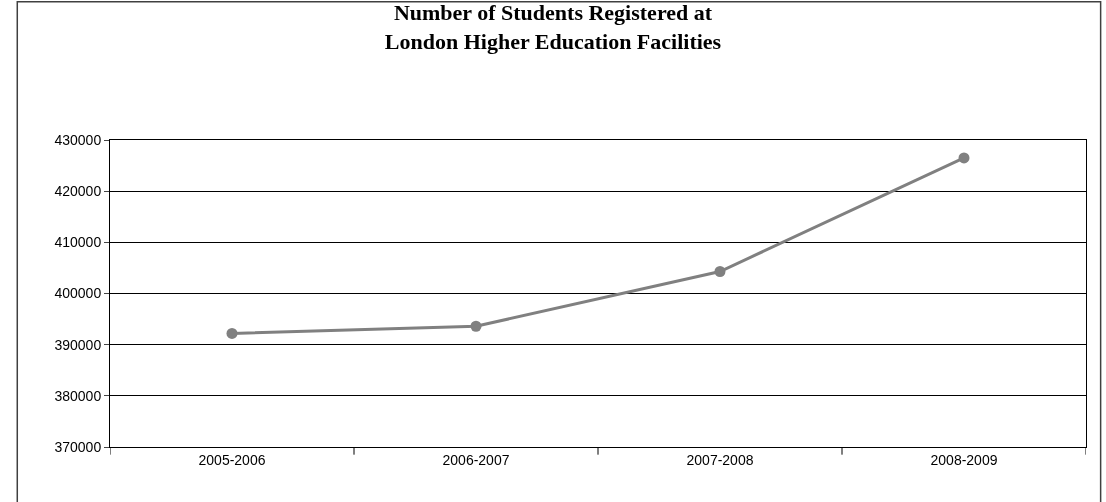 The height and width of the screenshot is (502, 1106). Describe the element at coordinates (553, 27) in the screenshot. I see `chart-title: Number of Students Registered at London Higher Education Facilities` at that location.